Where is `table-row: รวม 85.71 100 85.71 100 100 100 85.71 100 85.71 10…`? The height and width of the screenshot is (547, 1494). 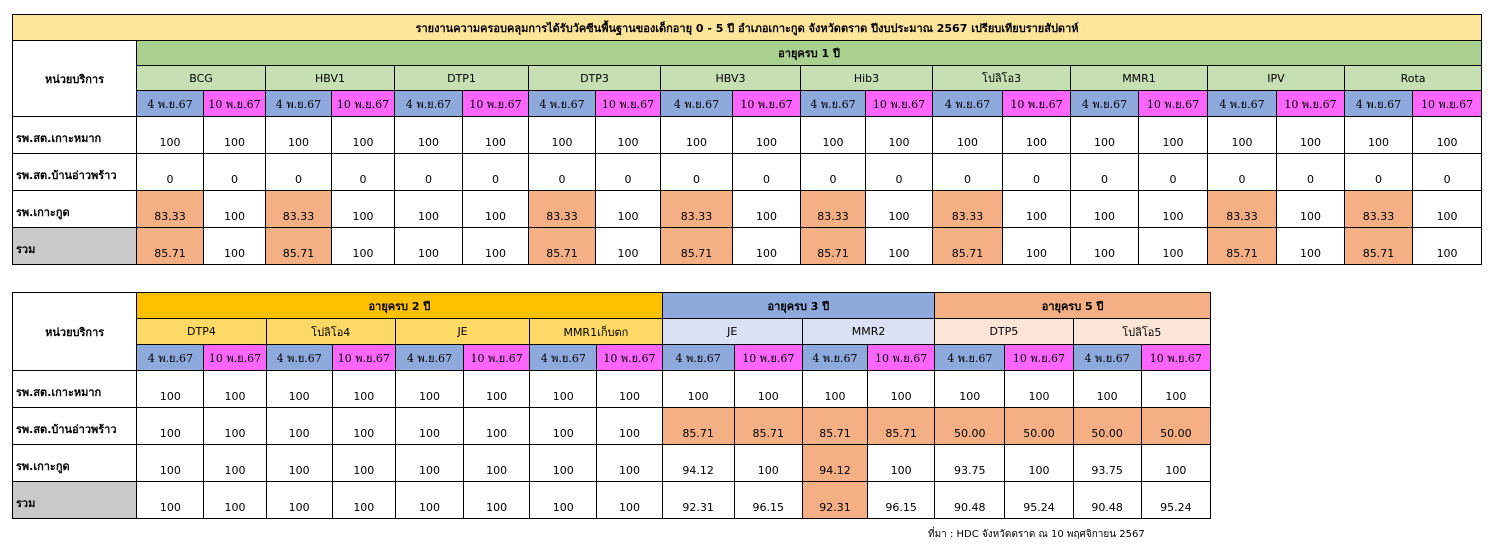
table-row: รวม 85.71 100 85.71 100 100 100 85.71 100 85.71 10… is located at coordinates (747, 246).